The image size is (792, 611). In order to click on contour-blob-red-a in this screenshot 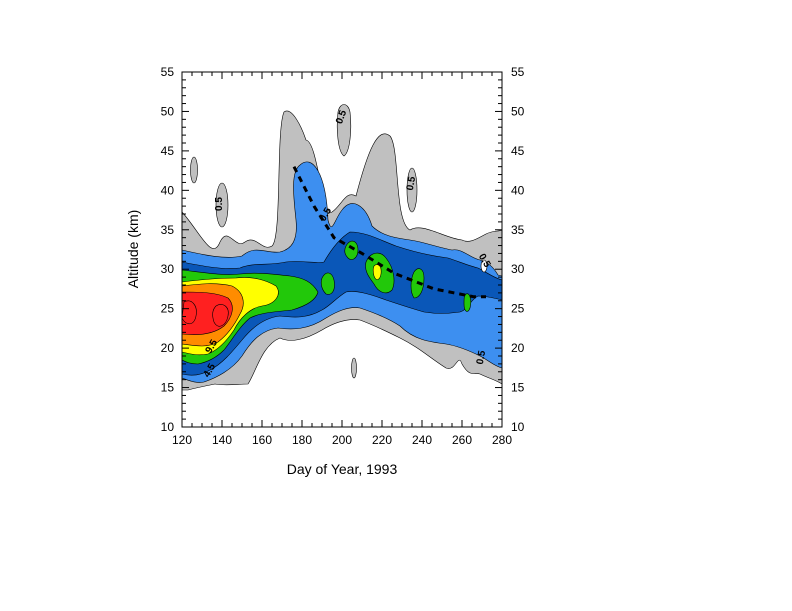, I will do `click(189, 312)`.